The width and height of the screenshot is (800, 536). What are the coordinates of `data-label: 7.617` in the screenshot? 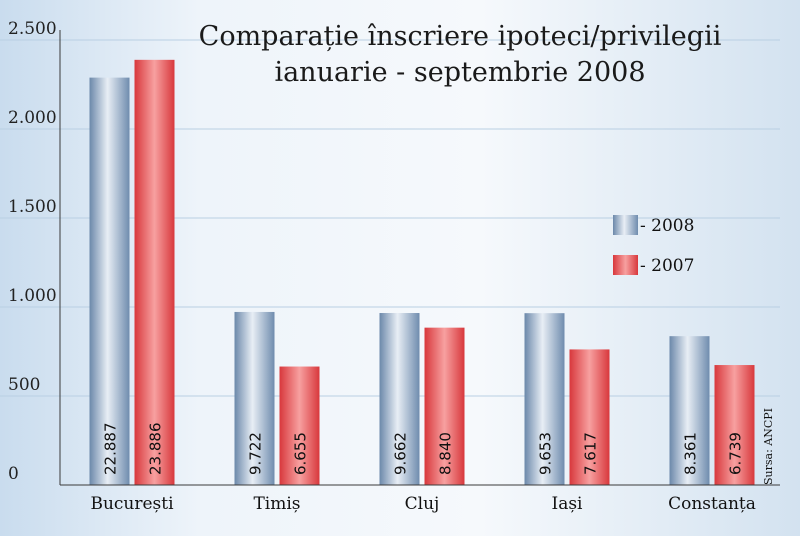 It's located at (591, 453).